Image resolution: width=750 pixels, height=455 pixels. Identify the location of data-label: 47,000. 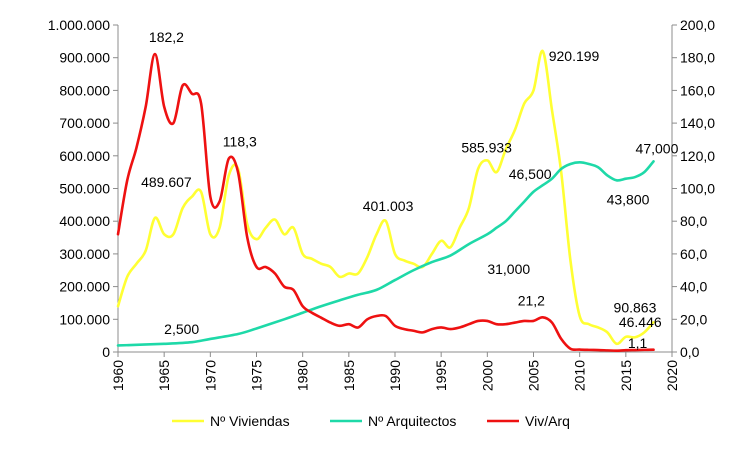
(657, 148).